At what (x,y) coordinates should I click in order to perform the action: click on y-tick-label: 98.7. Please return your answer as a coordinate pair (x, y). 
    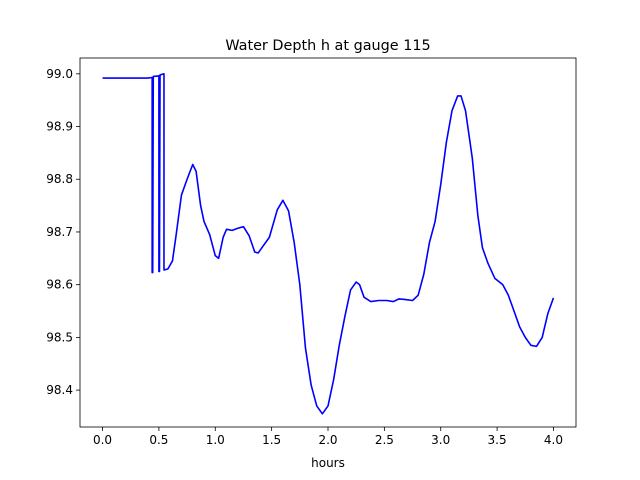
    Looking at the image, I should click on (59, 232).